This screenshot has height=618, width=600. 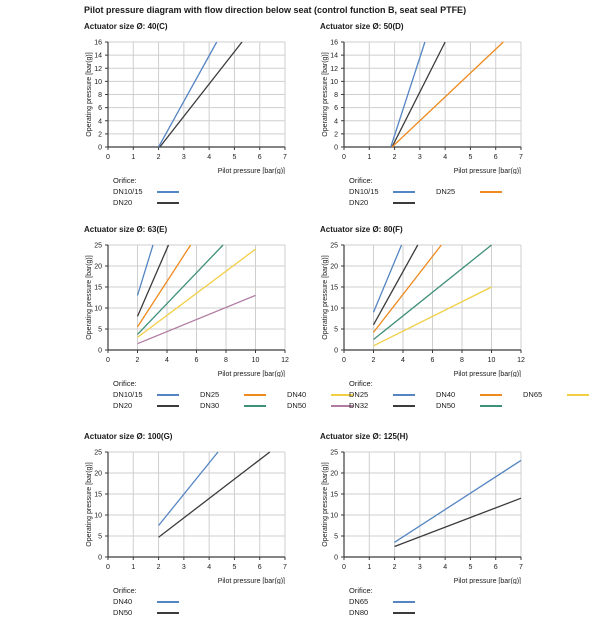 What do you see at coordinates (128, 436) in the screenshot?
I see `chart-title: Actuator size Ø: 100(G)` at bounding box center [128, 436].